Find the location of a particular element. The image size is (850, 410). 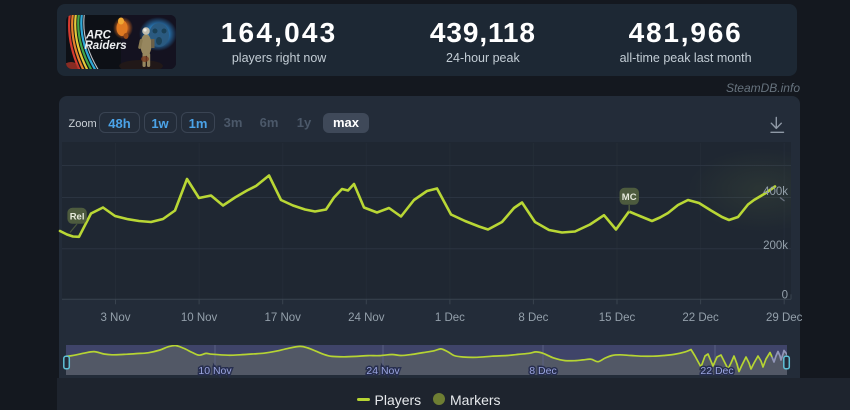

svg-text: 200k is located at coordinates (775, 246).